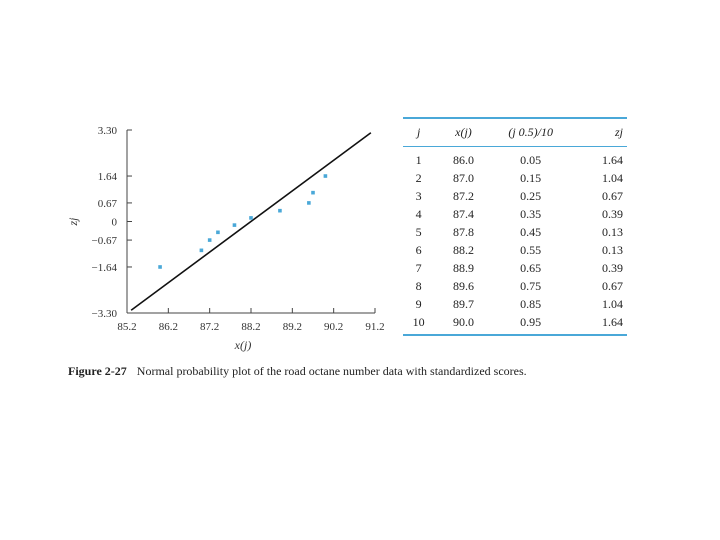  Describe the element at coordinates (108, 131) in the screenshot. I see `y-tick-label: 3.30` at that location.